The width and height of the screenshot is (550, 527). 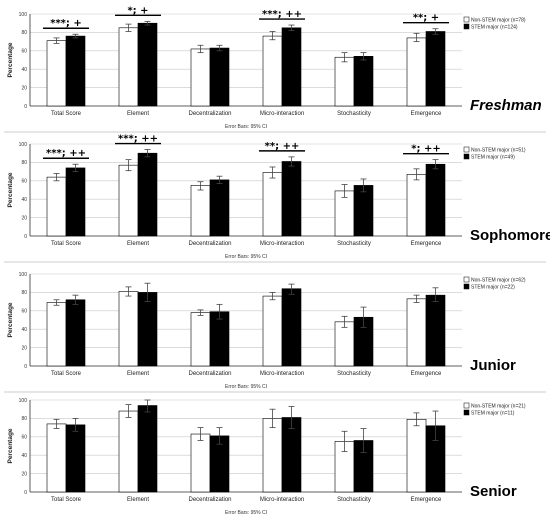 What do you see at coordinates (510, 235) in the screenshot?
I see `panel-title: Sophomore` at bounding box center [510, 235].